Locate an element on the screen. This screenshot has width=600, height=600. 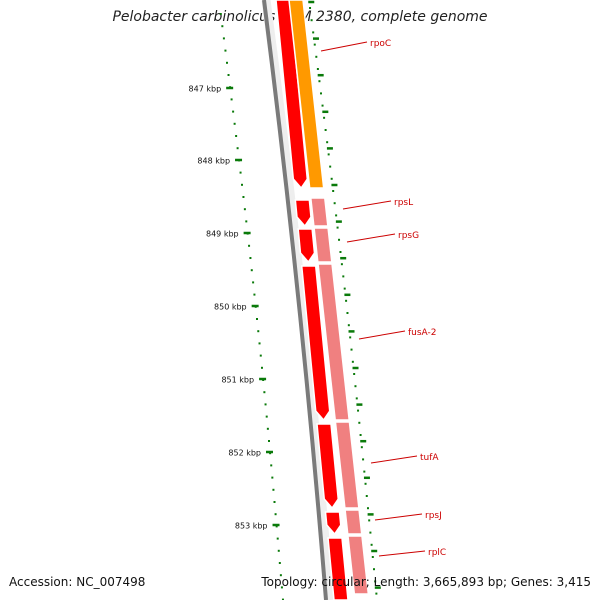
forward-cds-rpoC is located at coordinates (292, 95).